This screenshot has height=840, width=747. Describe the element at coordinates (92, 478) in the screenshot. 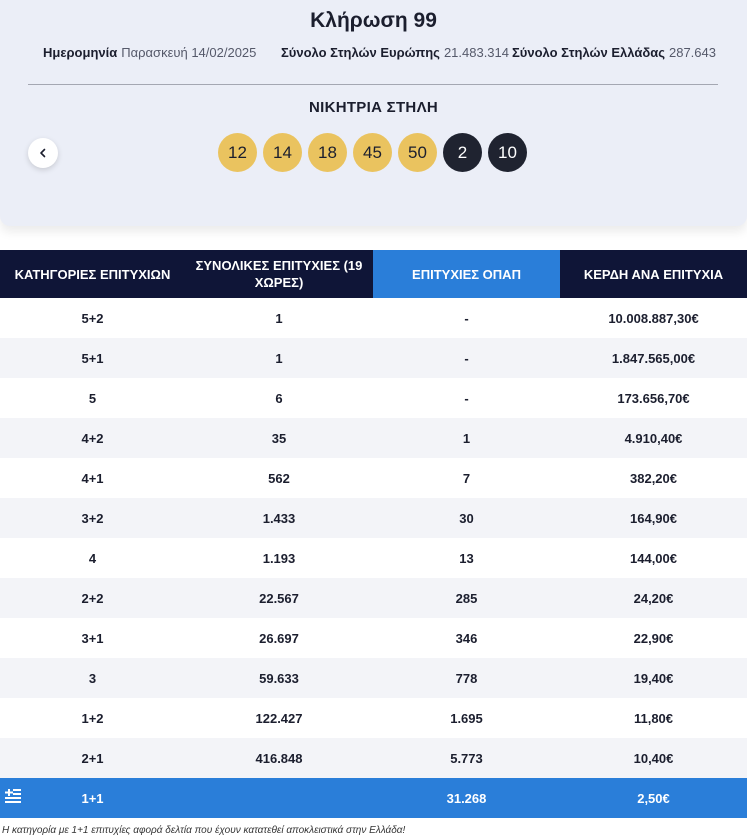

I see `category-cell: 4+1` at that location.